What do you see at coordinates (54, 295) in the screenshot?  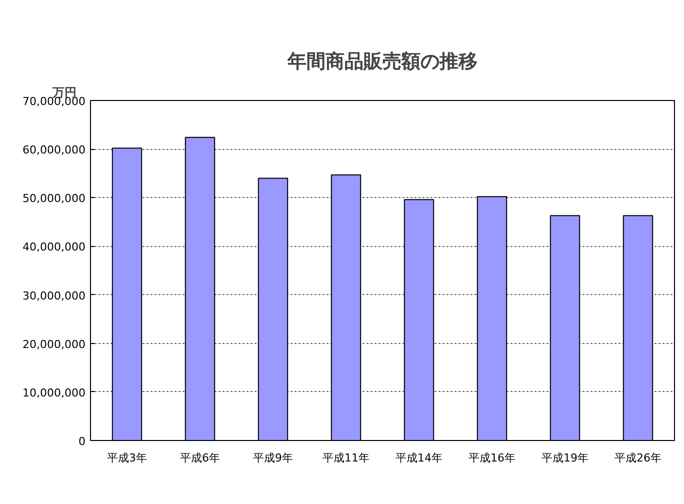 I see `y-tick-label: 30,000,000` at bounding box center [54, 295].